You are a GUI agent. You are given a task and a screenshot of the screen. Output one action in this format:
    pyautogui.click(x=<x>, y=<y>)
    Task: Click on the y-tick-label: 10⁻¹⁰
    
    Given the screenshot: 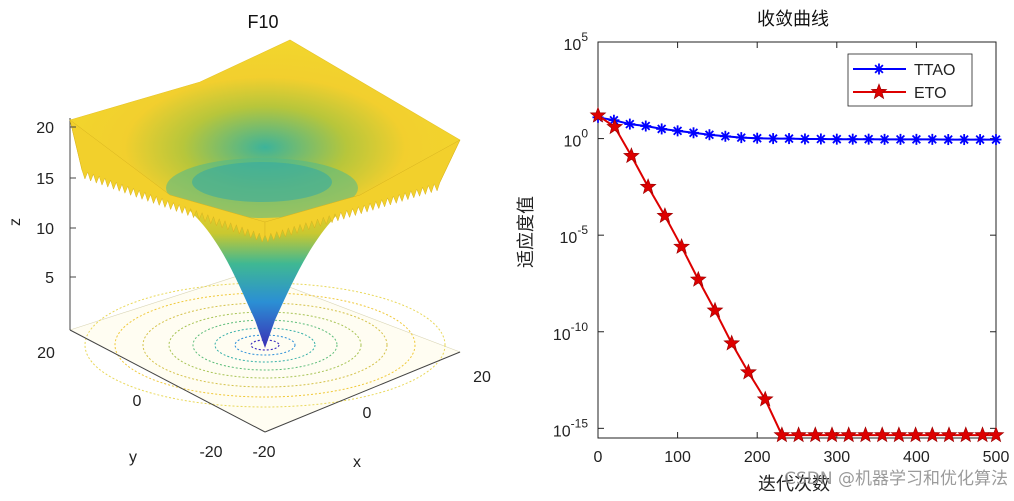 What is the action you would take?
    pyautogui.click(x=570, y=332)
    